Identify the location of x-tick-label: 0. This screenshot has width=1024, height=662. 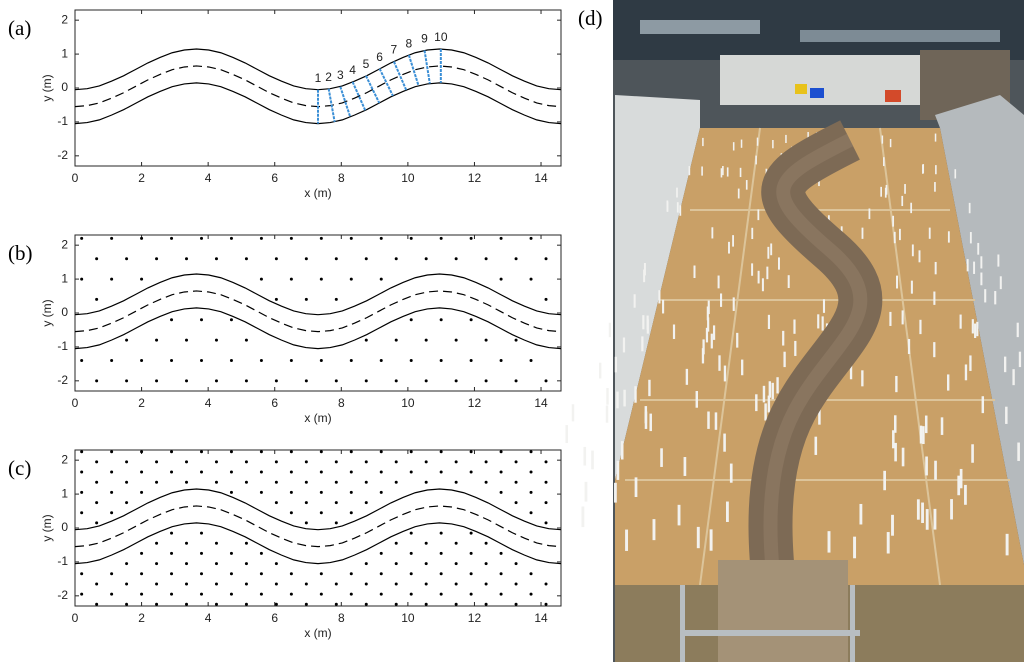
(75, 618).